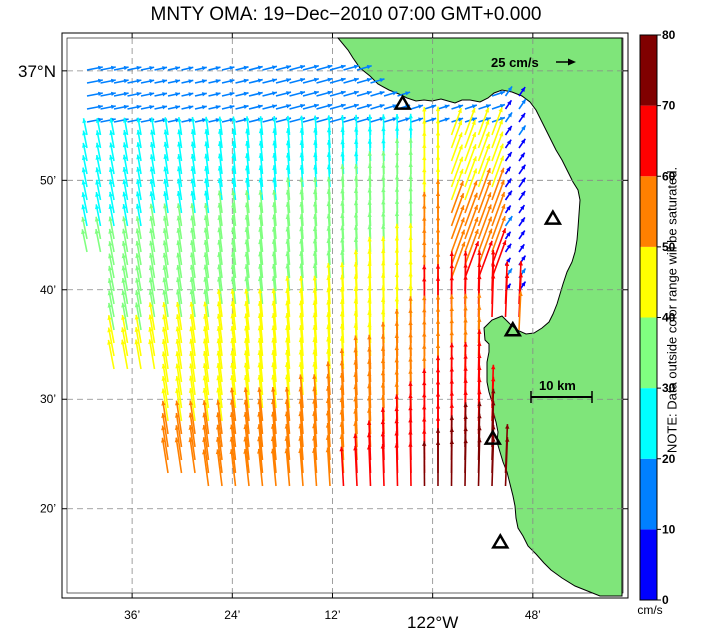  Describe the element at coordinates (669, 106) in the screenshot. I see `colorbar-tick-label: 70` at that location.